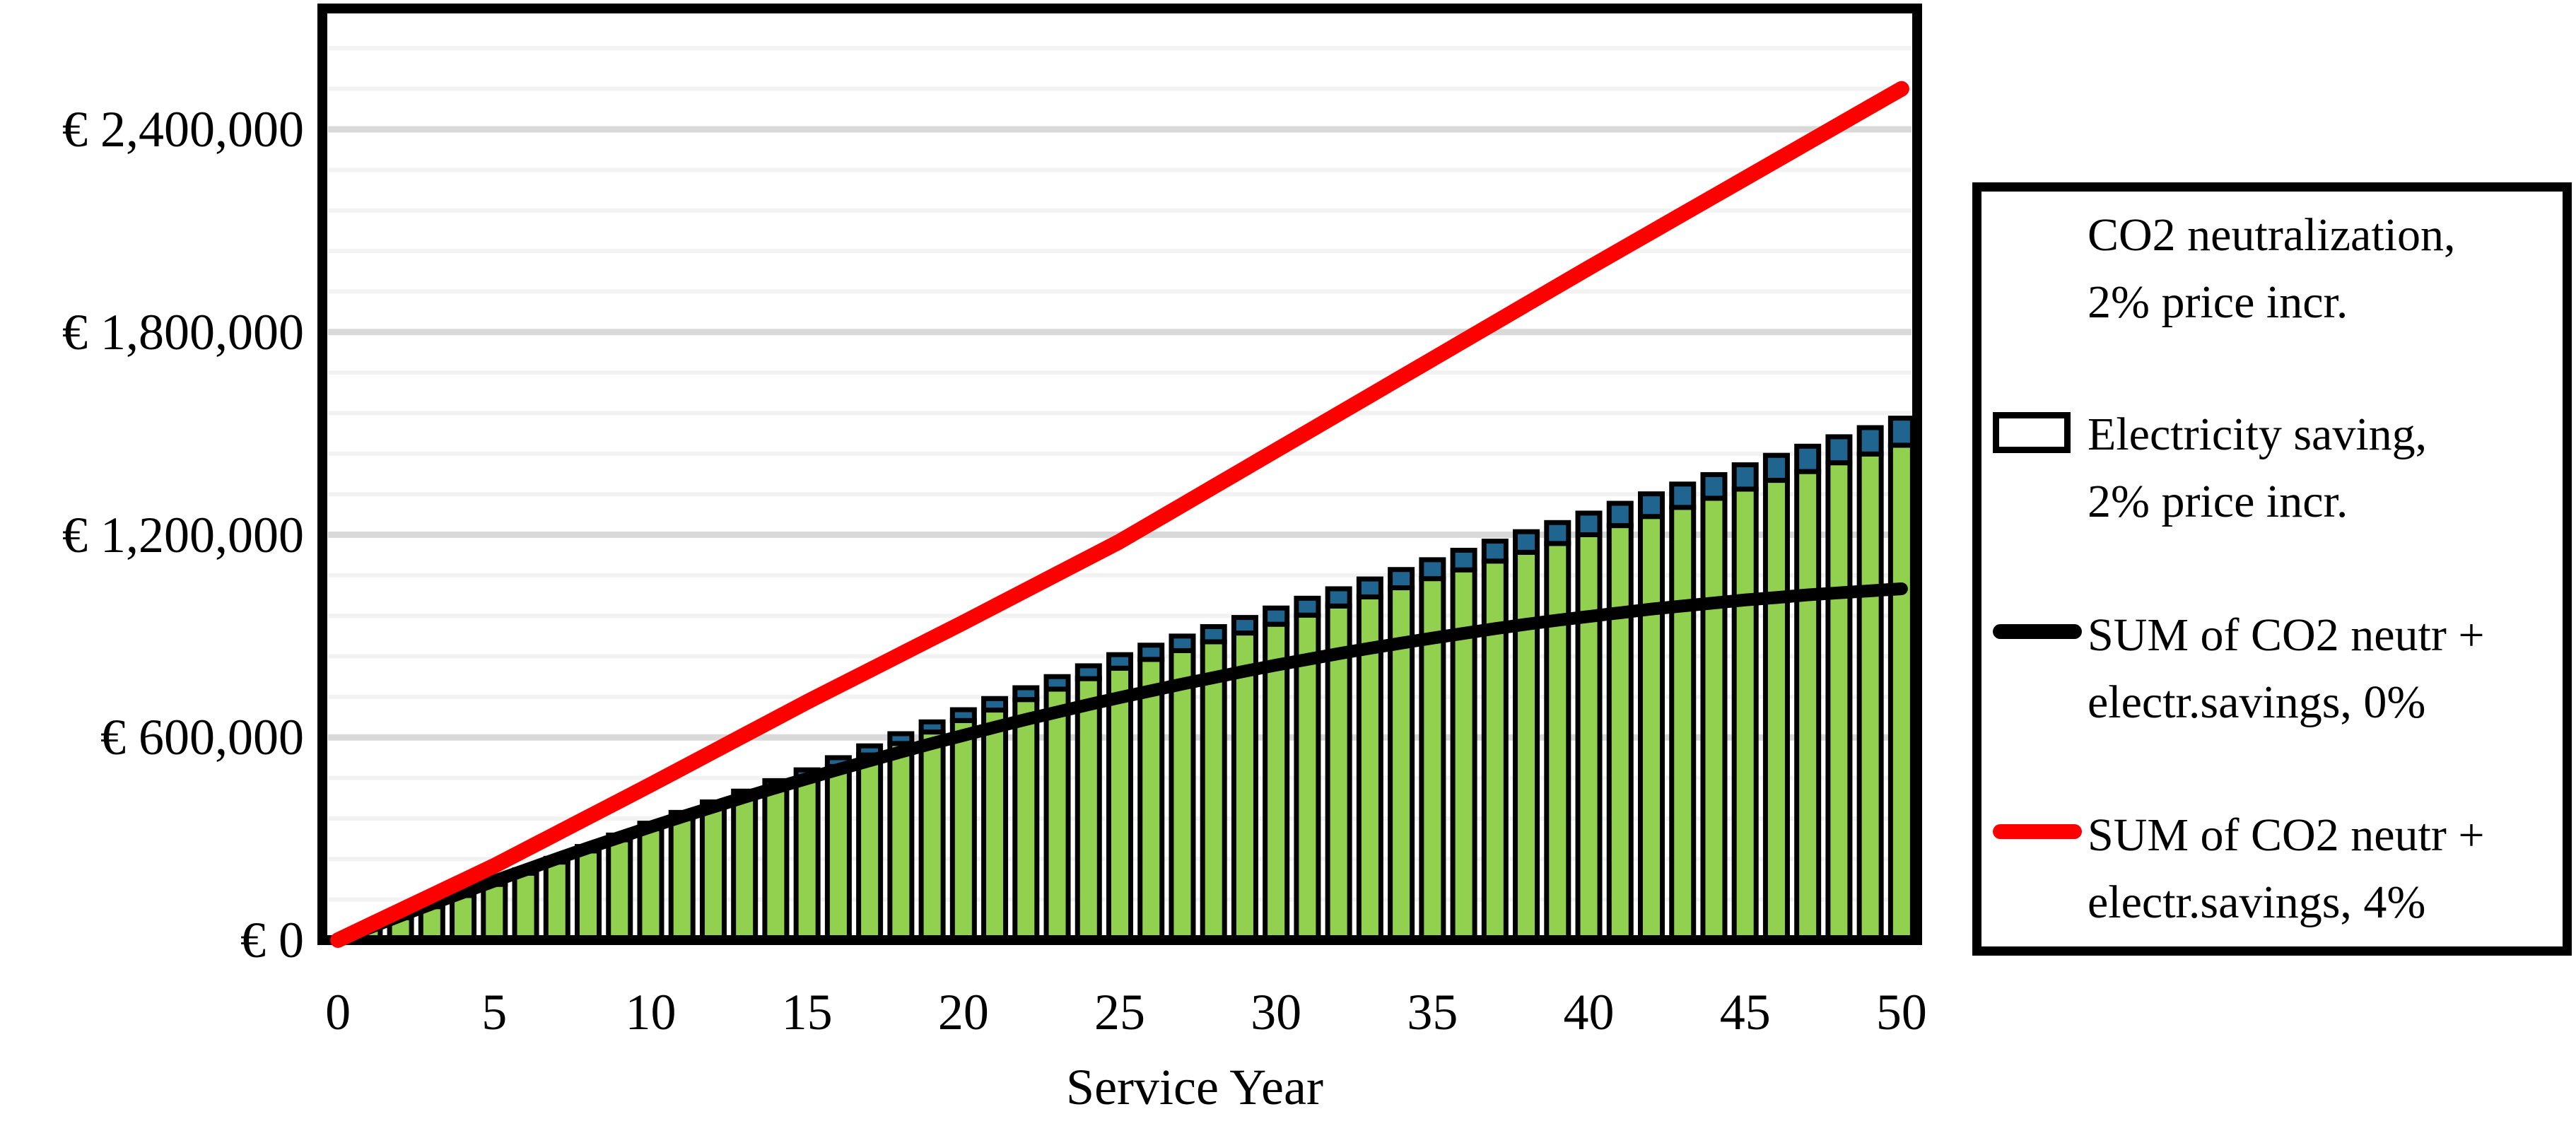 The width and height of the screenshot is (2576, 1126). Describe the element at coordinates (272, 940) in the screenshot. I see `y-tick-label-0: € 0` at that location.